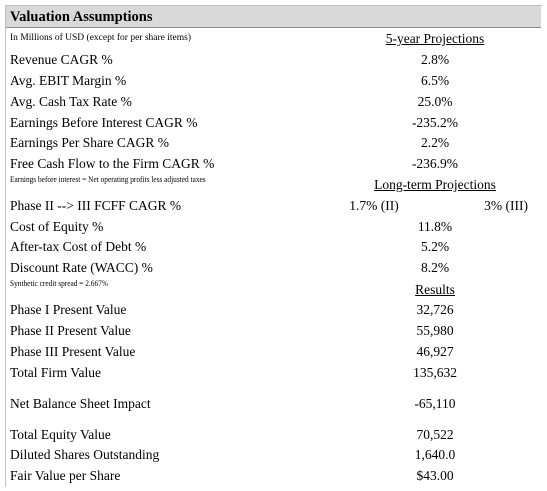  Describe the element at coordinates (435, 163) in the screenshot. I see `row-value: -236.9%` at that location.